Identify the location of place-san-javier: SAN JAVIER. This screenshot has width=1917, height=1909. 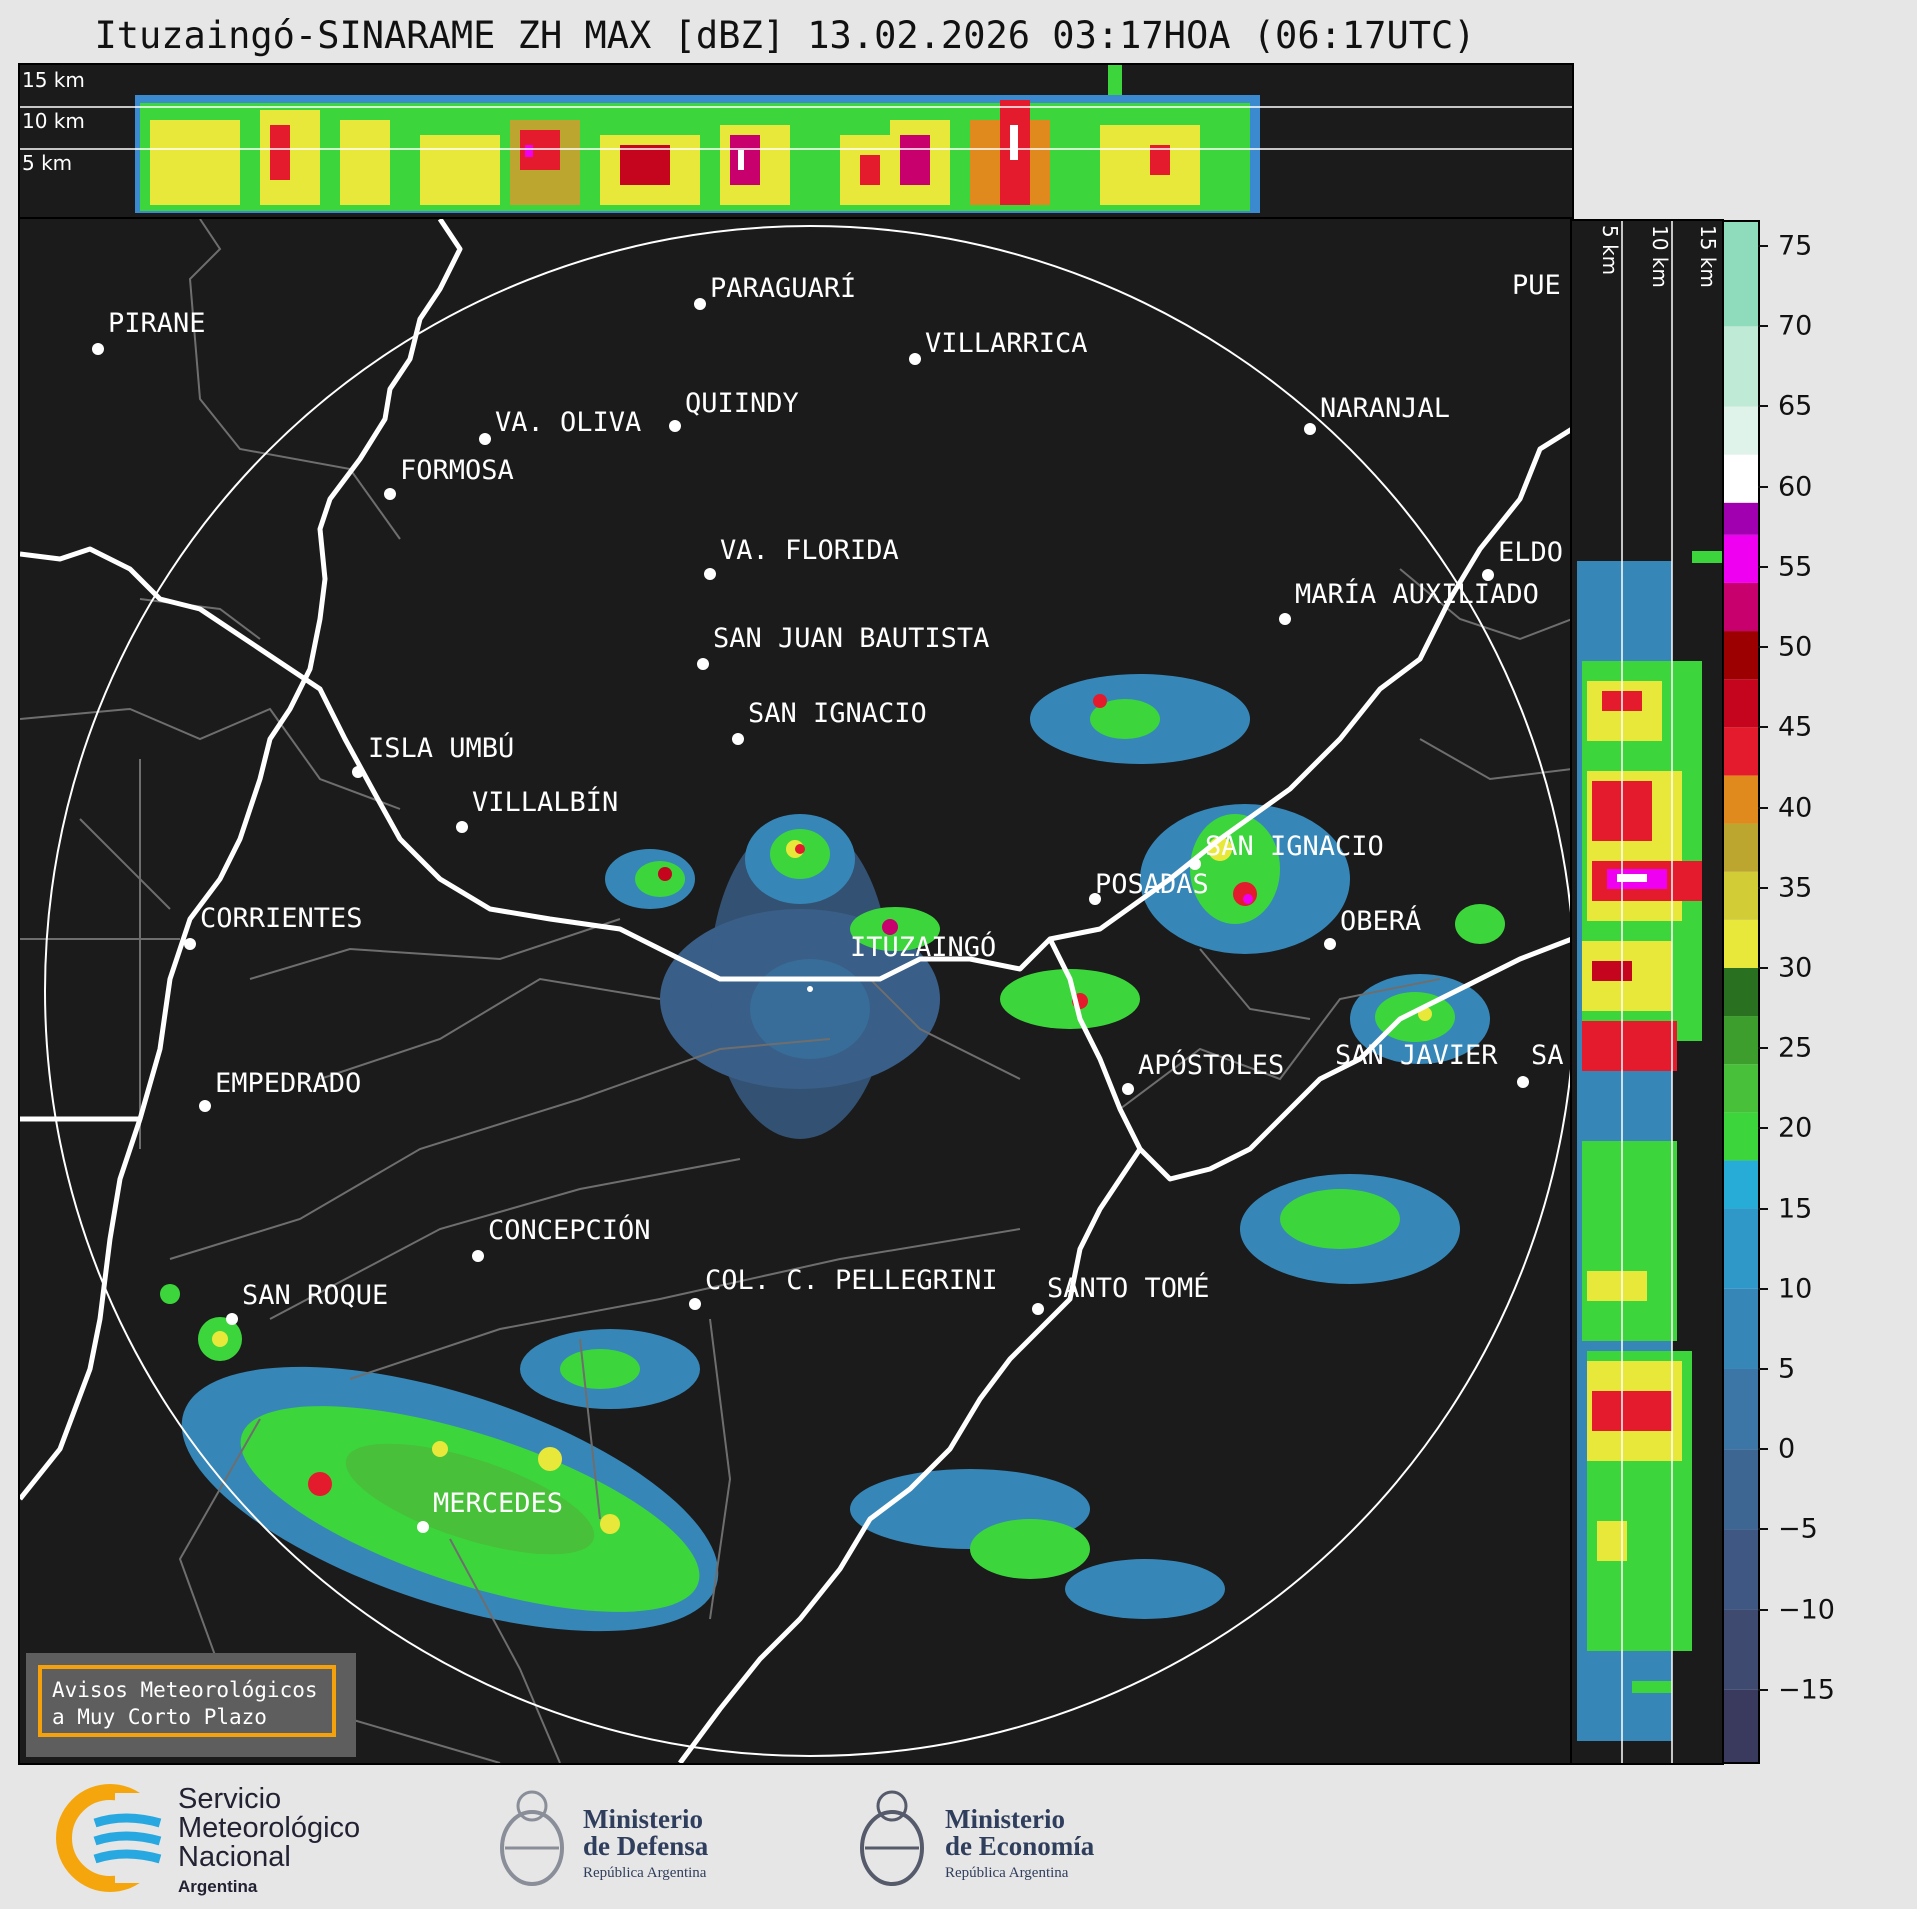
(1416, 1055).